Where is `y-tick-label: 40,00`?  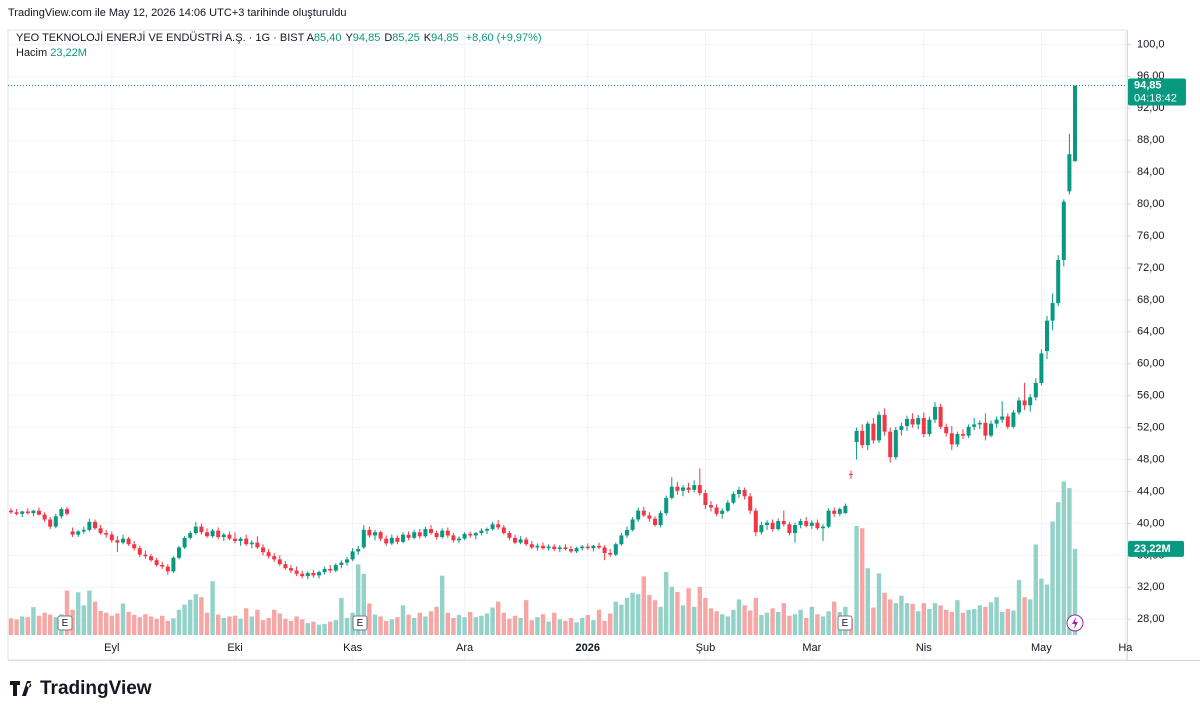
y-tick-label: 40,00 is located at coordinates (1151, 523).